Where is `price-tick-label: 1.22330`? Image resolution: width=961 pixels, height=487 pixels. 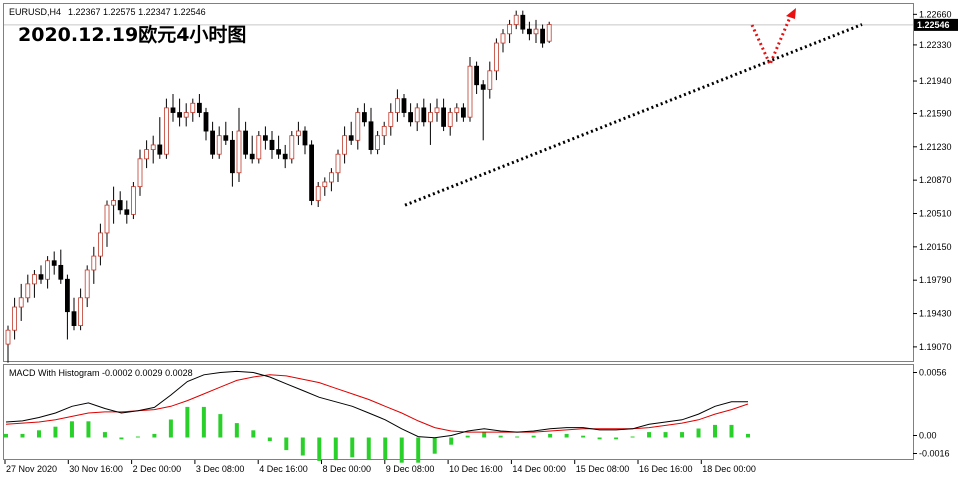
price-tick-label: 1.22330 is located at coordinates (935, 45).